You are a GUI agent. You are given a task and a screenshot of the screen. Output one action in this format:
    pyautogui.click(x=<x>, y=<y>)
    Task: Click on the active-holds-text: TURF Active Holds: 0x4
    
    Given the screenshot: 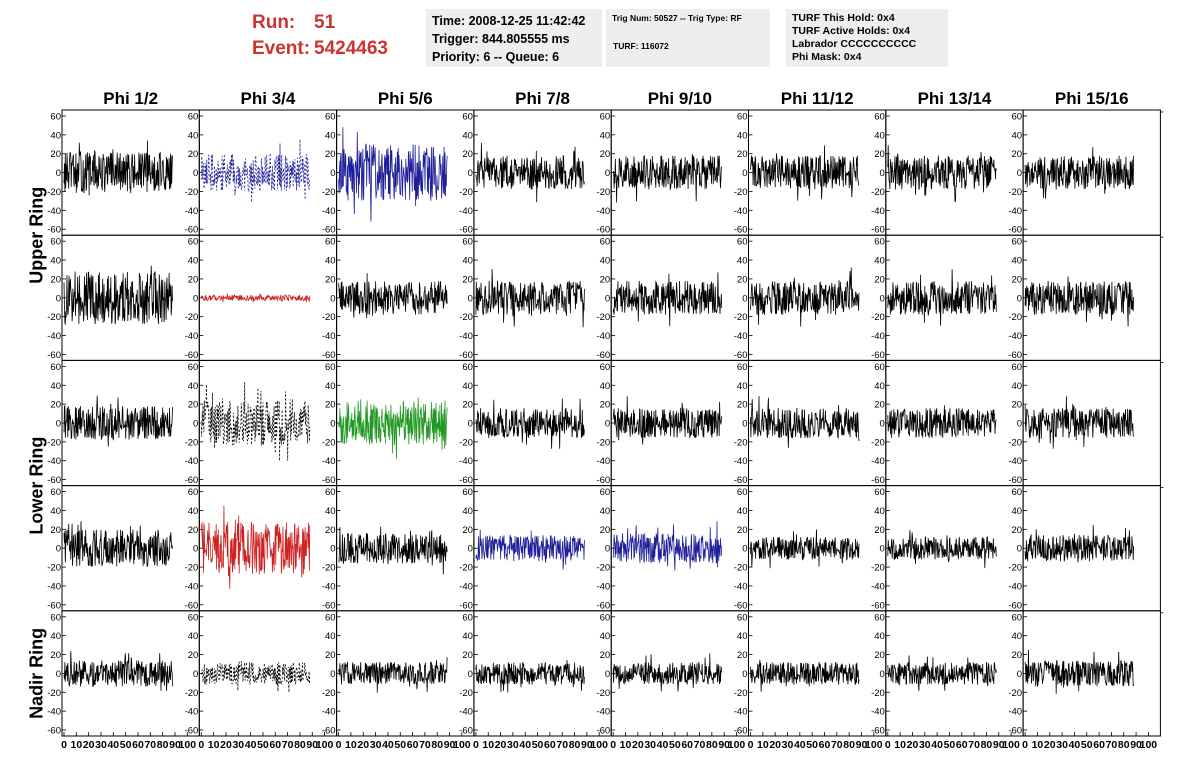 What is the action you would take?
    pyautogui.click(x=851, y=31)
    